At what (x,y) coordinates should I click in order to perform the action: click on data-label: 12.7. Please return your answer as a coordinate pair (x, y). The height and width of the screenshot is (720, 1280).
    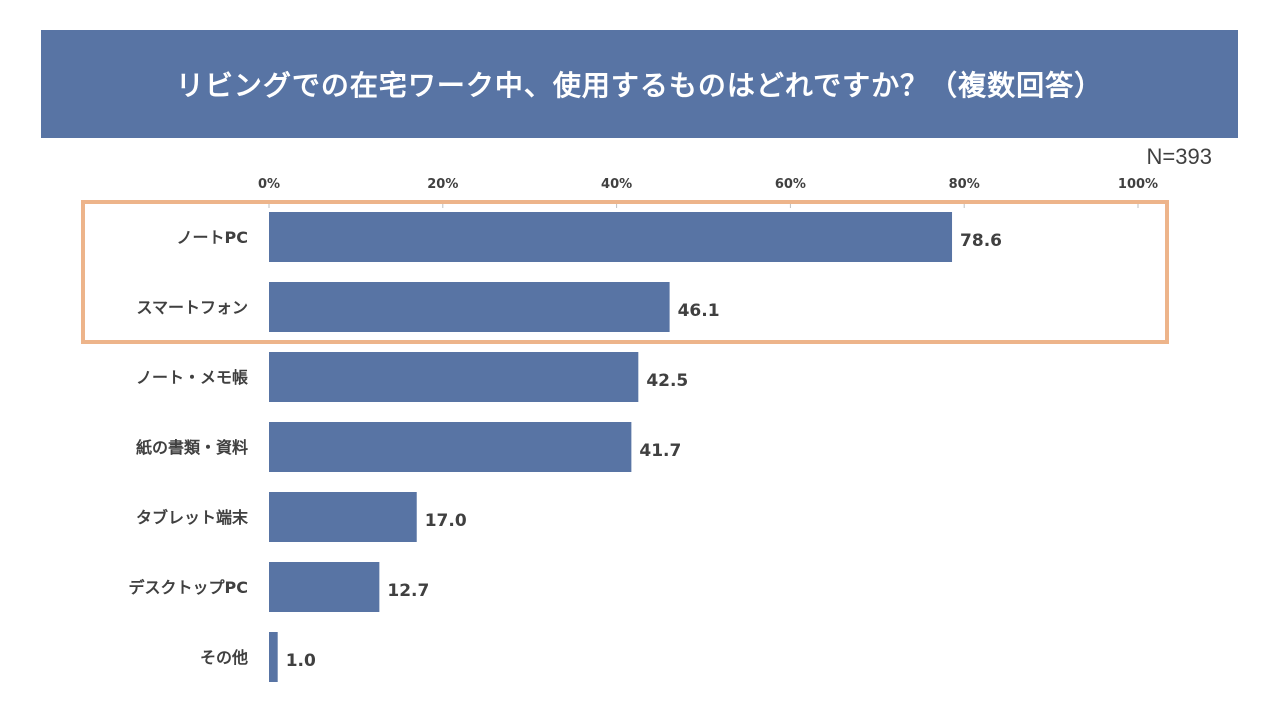
    Looking at the image, I should click on (408, 591).